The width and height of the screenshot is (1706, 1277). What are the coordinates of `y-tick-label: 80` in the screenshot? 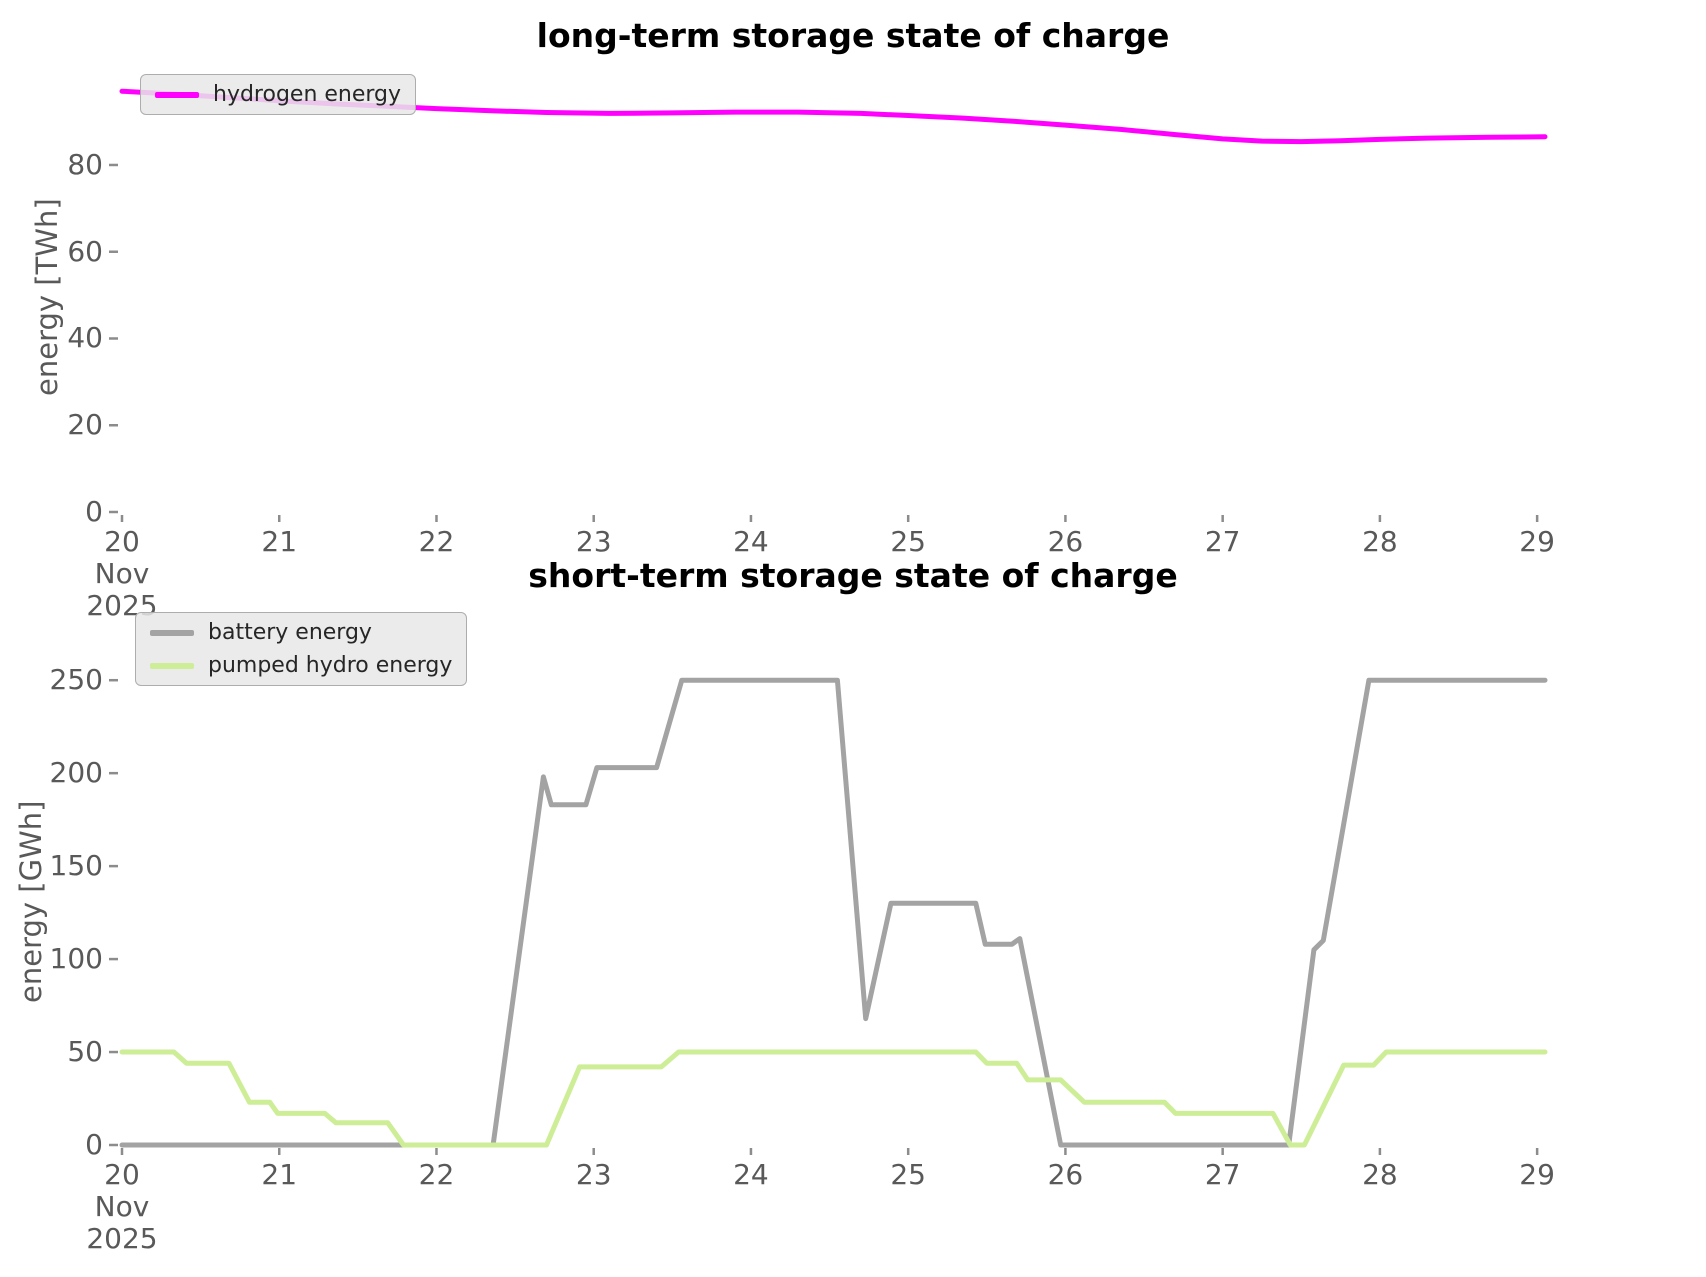 It's located at (85, 164).